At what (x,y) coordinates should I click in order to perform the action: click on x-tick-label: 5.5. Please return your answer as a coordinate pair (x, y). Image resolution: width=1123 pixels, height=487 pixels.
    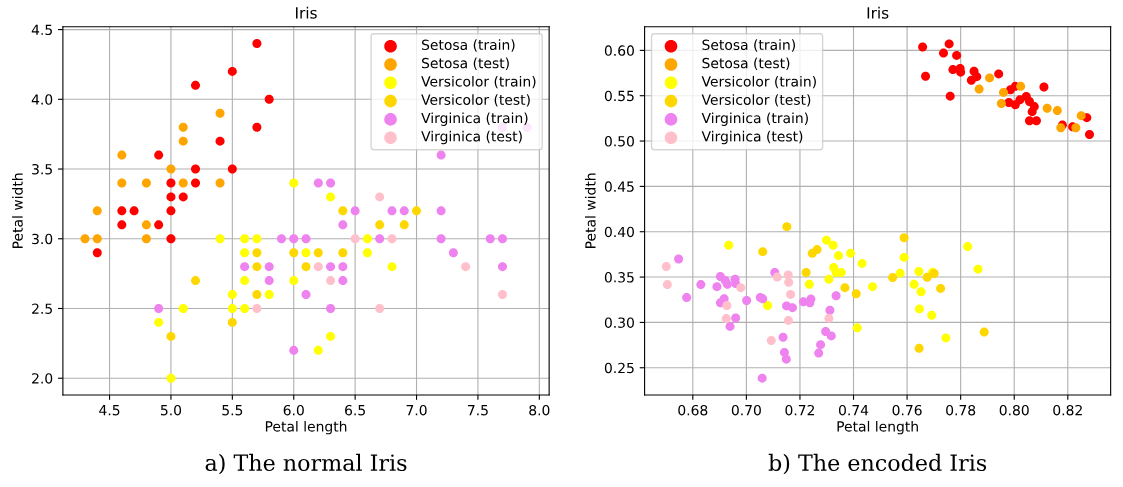
    Looking at the image, I should click on (232, 410).